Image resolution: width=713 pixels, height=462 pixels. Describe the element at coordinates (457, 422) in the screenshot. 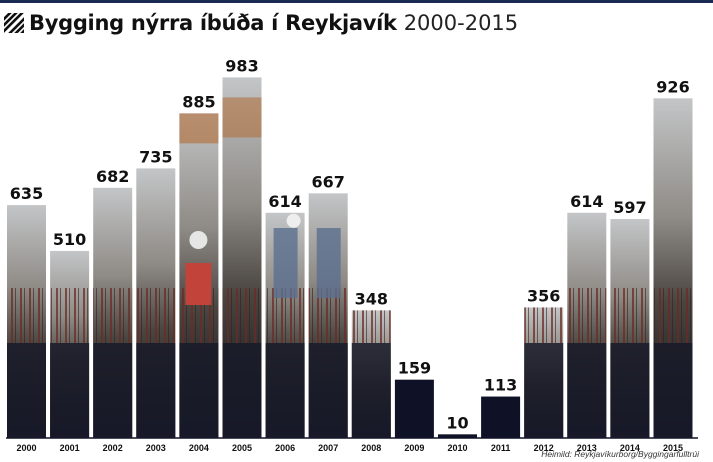

I see `value-label-2010: 10` at that location.